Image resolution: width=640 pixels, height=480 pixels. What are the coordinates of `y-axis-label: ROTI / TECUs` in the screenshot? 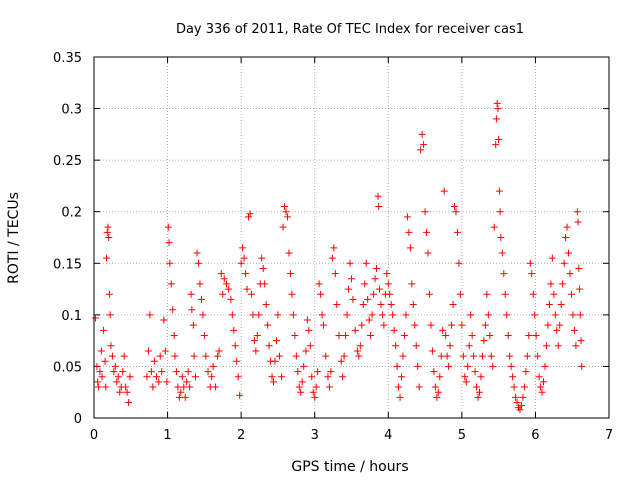 It's located at (14, 238).